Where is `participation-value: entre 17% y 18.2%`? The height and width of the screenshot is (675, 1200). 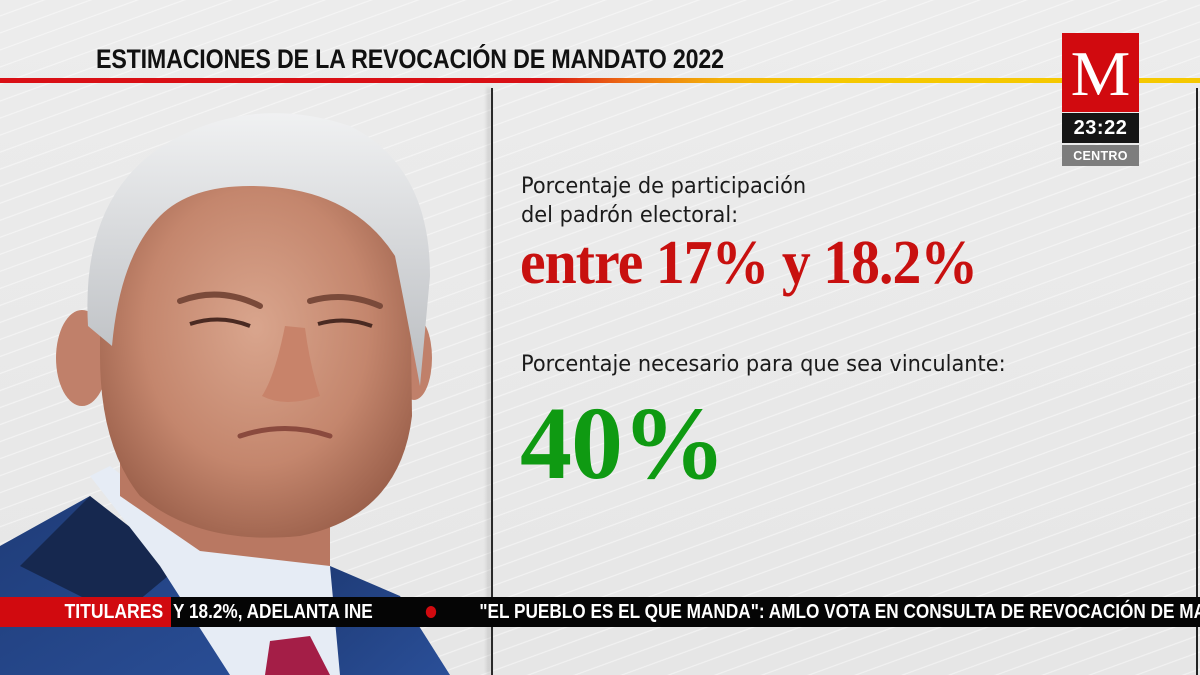
participation-value: entre 17% y 18.2% is located at coordinates (749, 263).